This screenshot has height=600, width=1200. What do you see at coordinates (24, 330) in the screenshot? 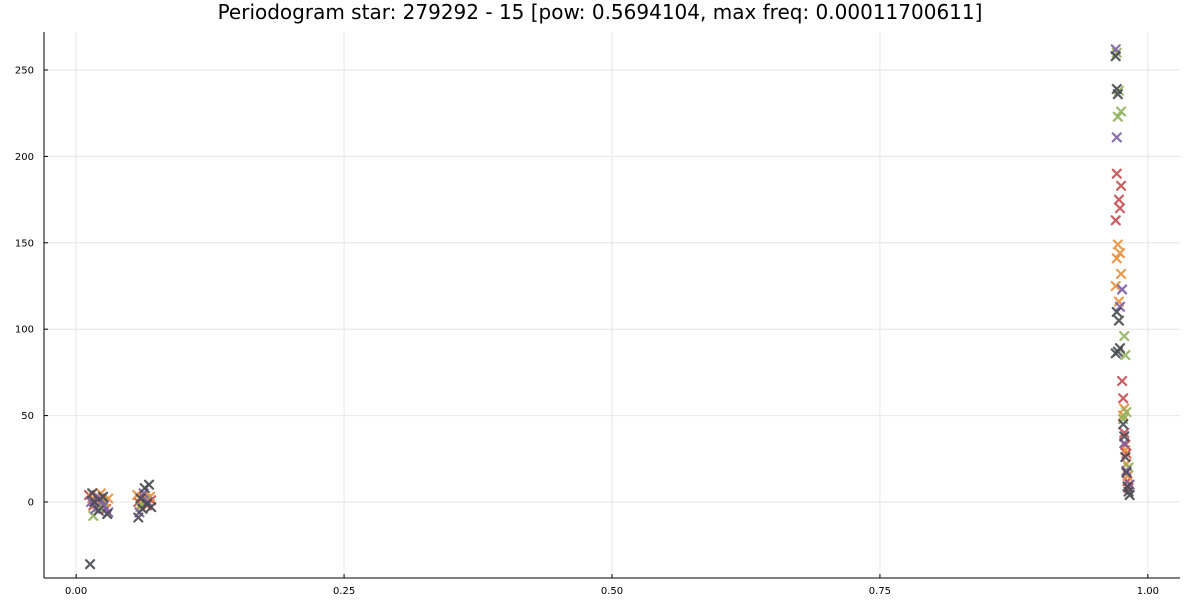
I see `y-tick-label: 100` at bounding box center [24, 330].